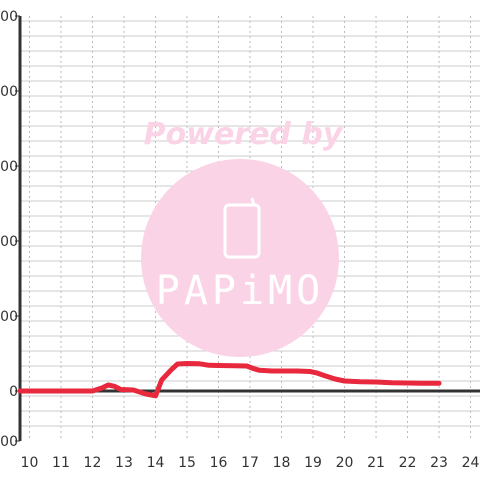 The image size is (480, 485). Describe the element at coordinates (93, 463) in the screenshot. I see `x-tick-label: 12` at that location.